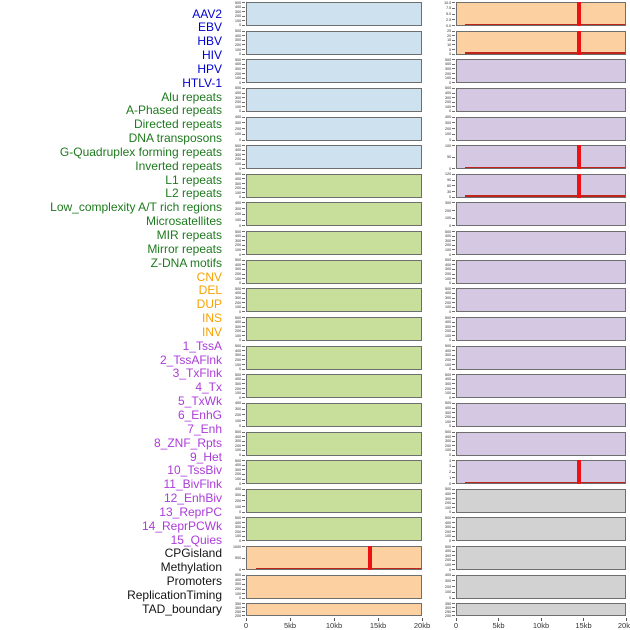 The height and width of the screenshot is (630, 630). What do you see at coordinates (205, 456) in the screenshot?
I see `track-label-9-het: 9_Het` at bounding box center [205, 456].